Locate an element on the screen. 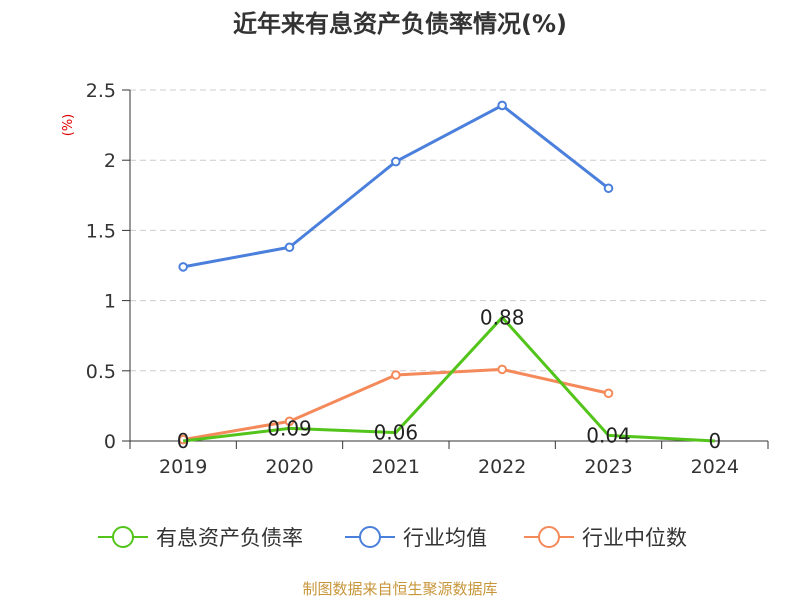 The height and width of the screenshot is (600, 800). legend-item: 行业中位数 is located at coordinates (605, 538).